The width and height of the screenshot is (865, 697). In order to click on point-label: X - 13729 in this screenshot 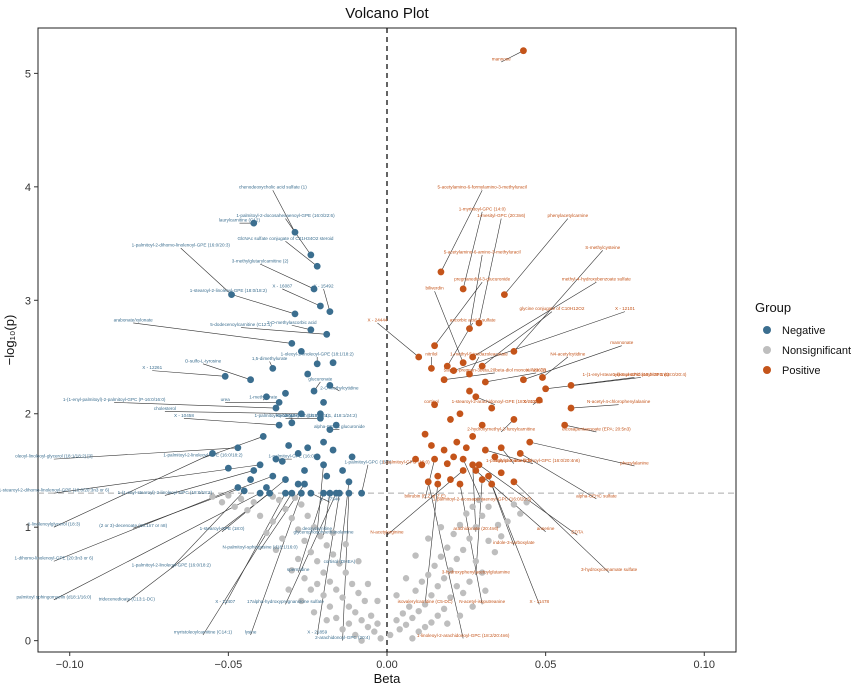, I will do `click(533, 401)`.